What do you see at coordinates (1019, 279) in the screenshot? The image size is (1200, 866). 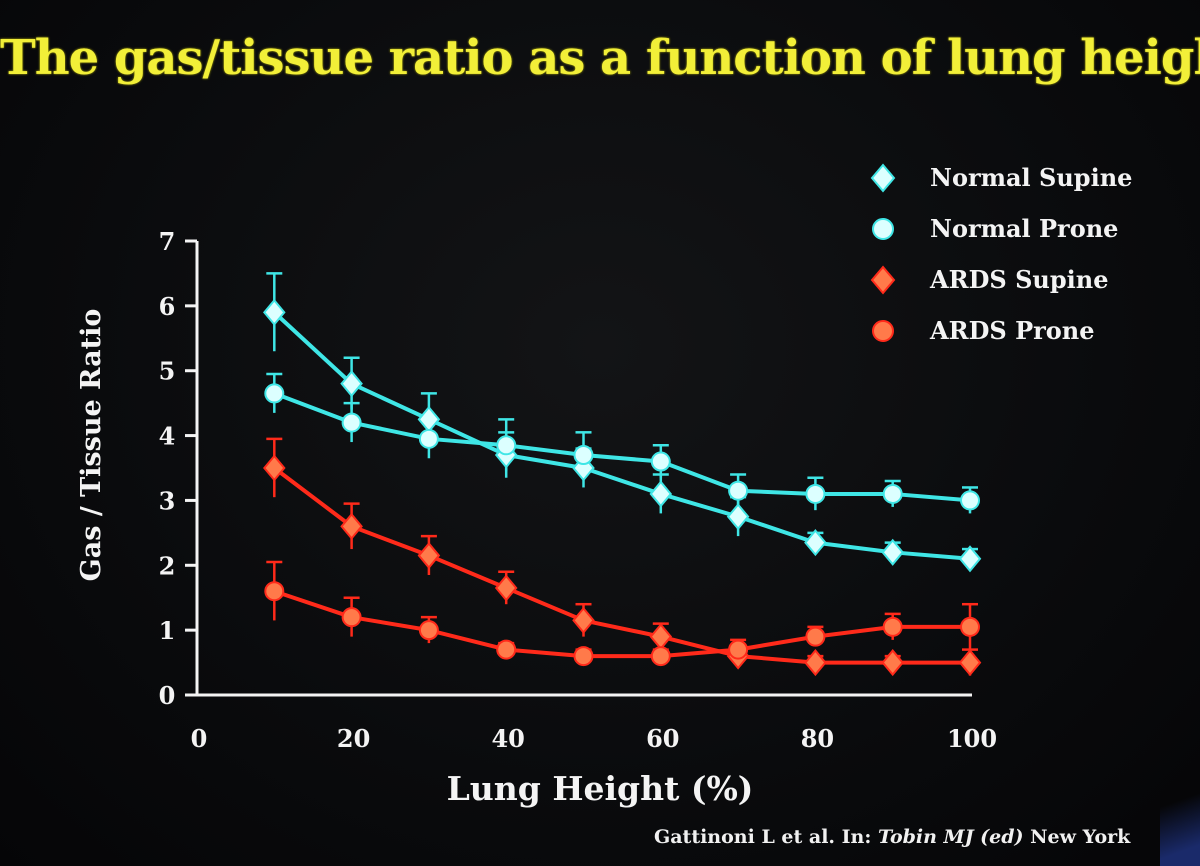 I see `legend-label: ARDS Supine` at bounding box center [1019, 279].